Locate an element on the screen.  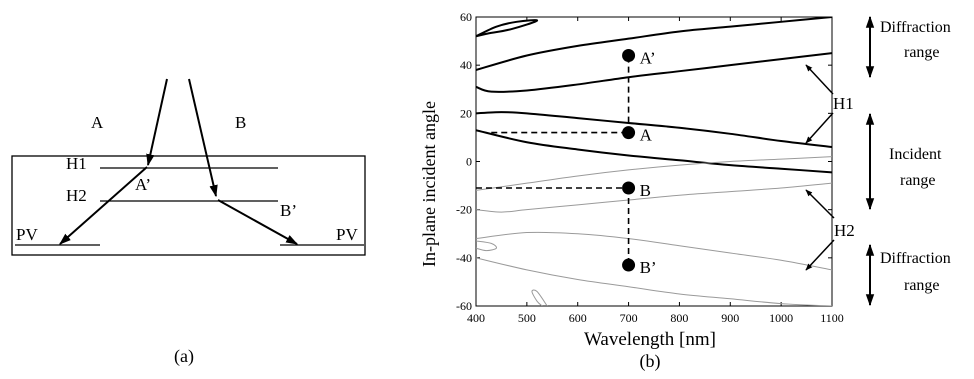
module-box is located at coordinates (188, 205).